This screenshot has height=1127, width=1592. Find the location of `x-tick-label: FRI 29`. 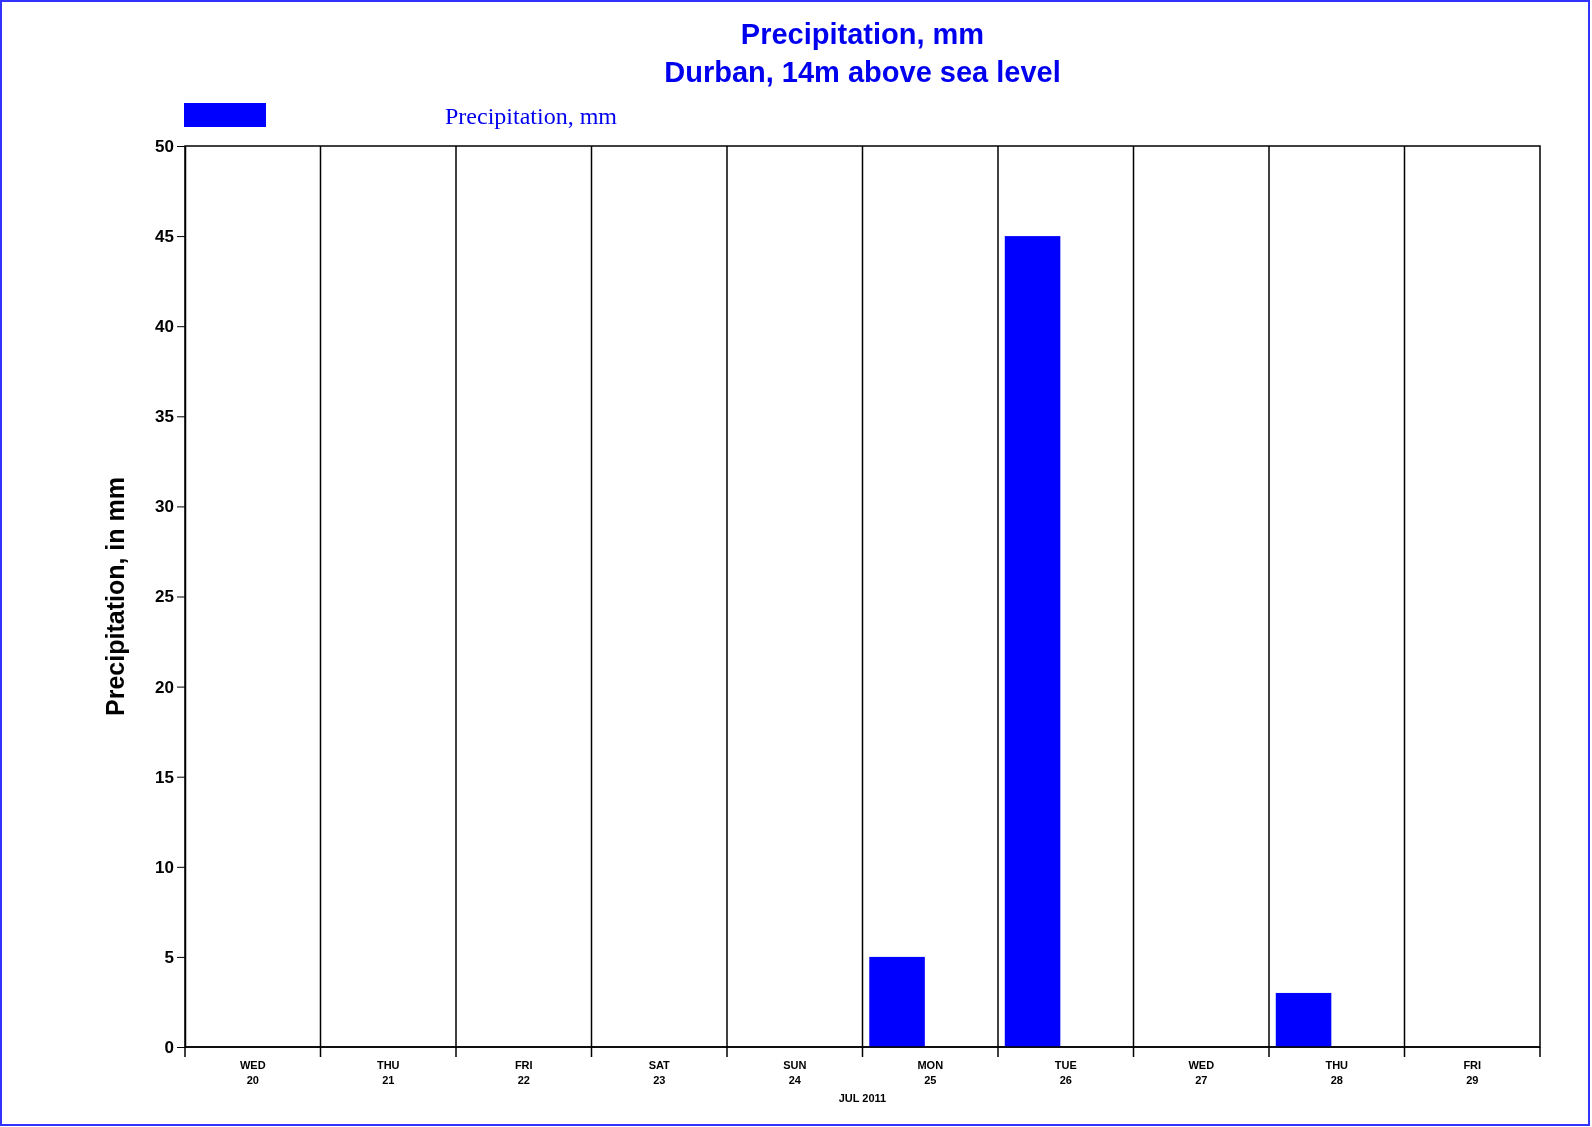

x-tick-label: FRI 29 is located at coordinates (1472, 1072).